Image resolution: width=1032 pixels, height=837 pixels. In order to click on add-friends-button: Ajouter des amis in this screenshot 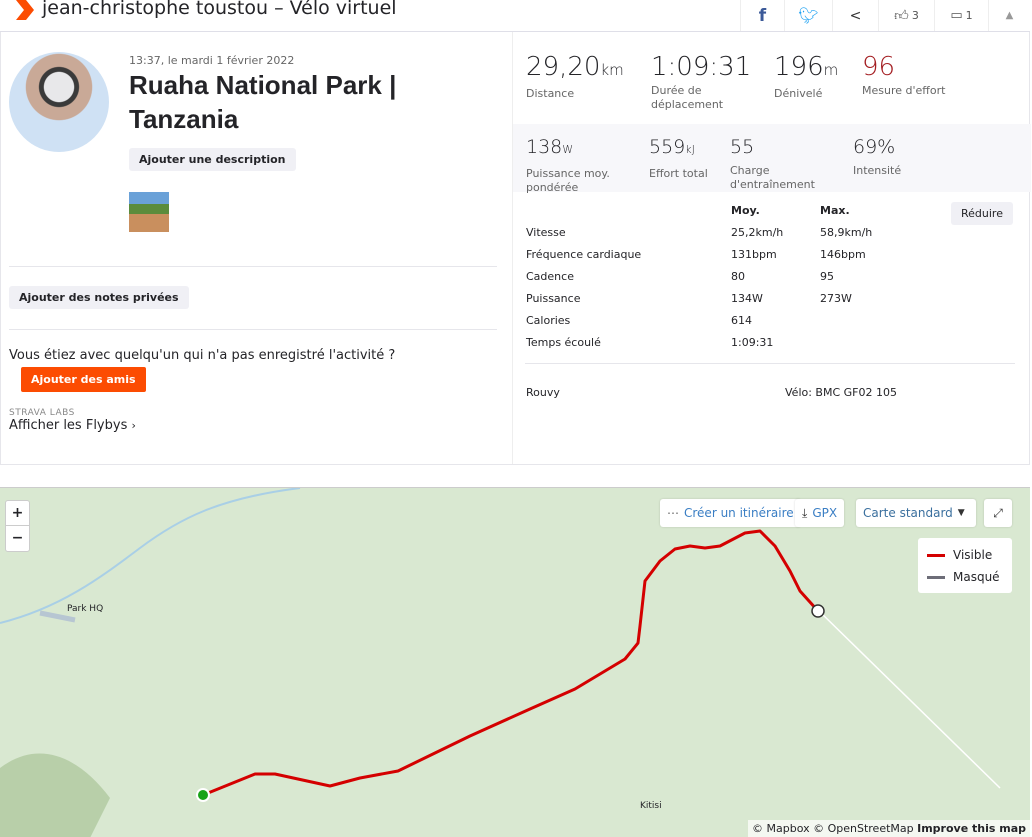, I will do `click(83, 379)`.